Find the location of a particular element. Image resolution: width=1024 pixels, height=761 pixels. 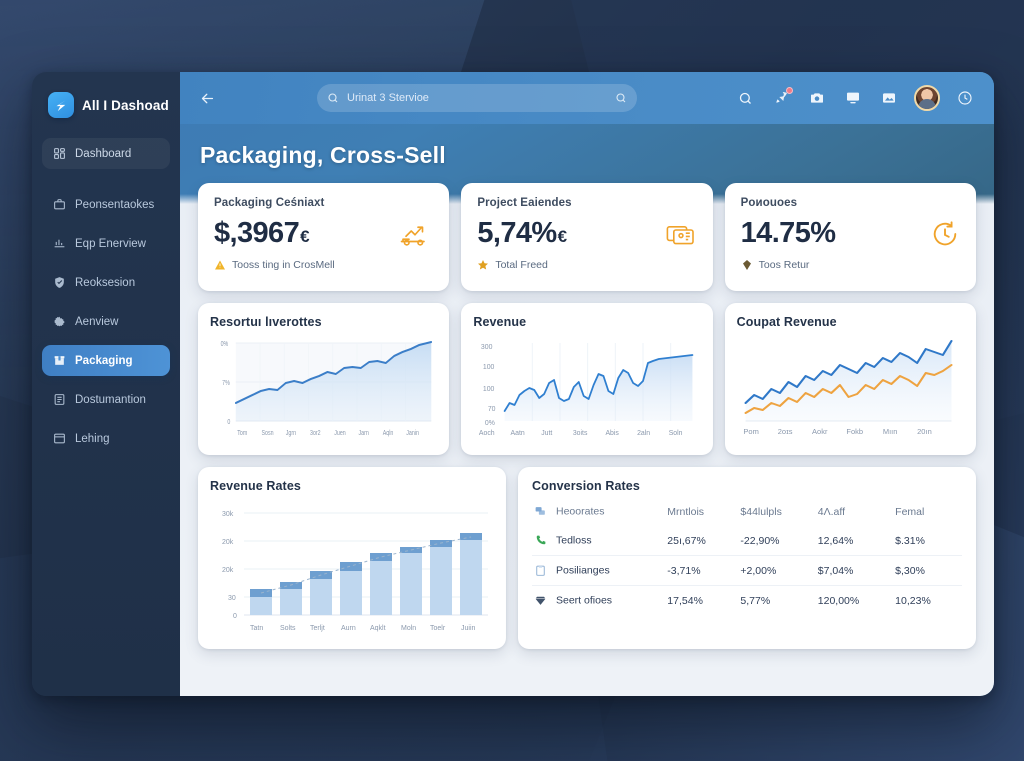

settings-gear-icon is located at coordinates (59, 322).